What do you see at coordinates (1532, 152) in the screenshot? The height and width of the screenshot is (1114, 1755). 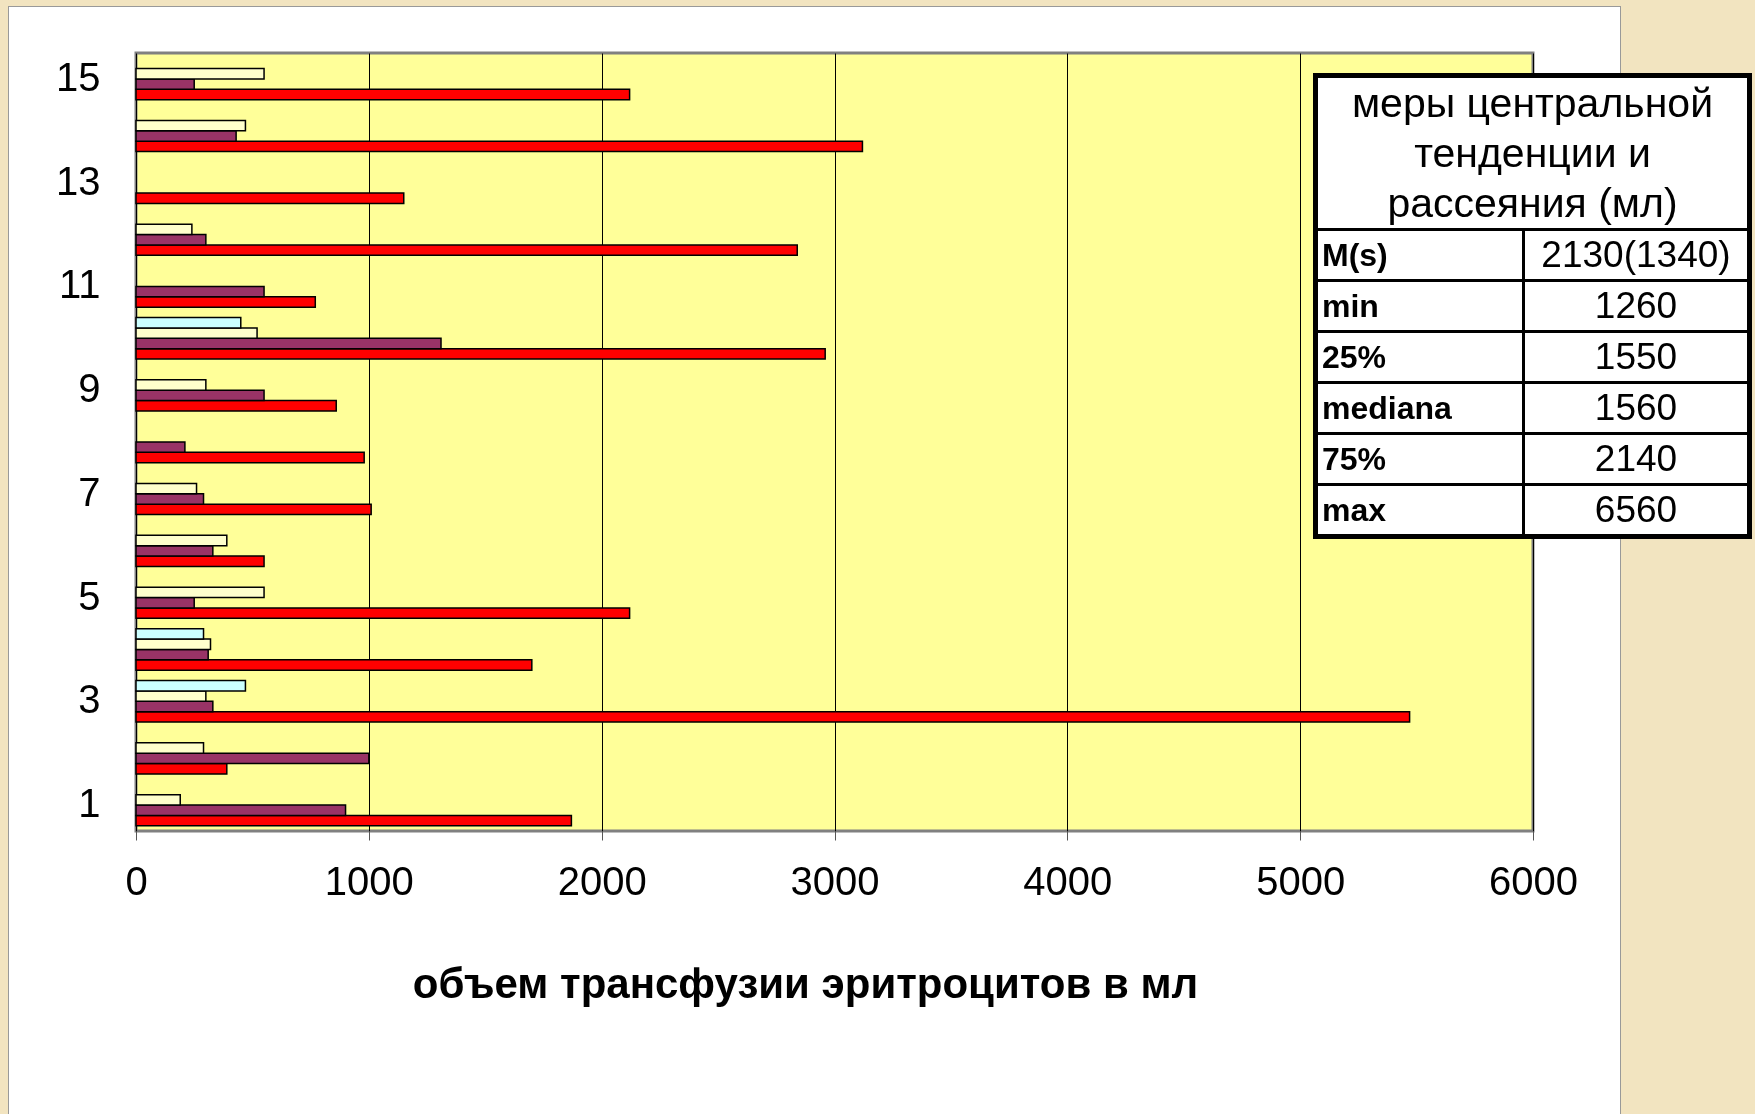 I see `annotation: меры центральной тенденции и рассеяния (мл)` at bounding box center [1532, 152].